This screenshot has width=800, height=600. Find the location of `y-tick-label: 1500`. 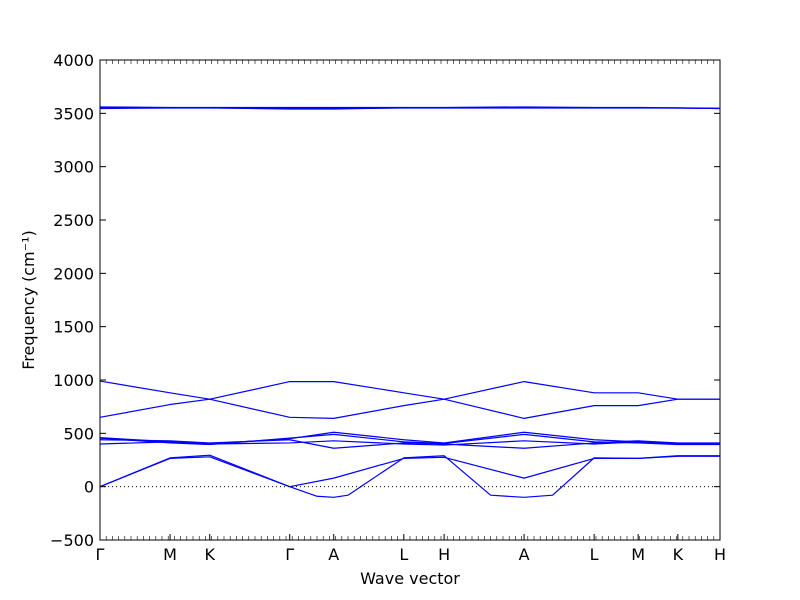

y-tick-label: 1500 is located at coordinates (73, 327).